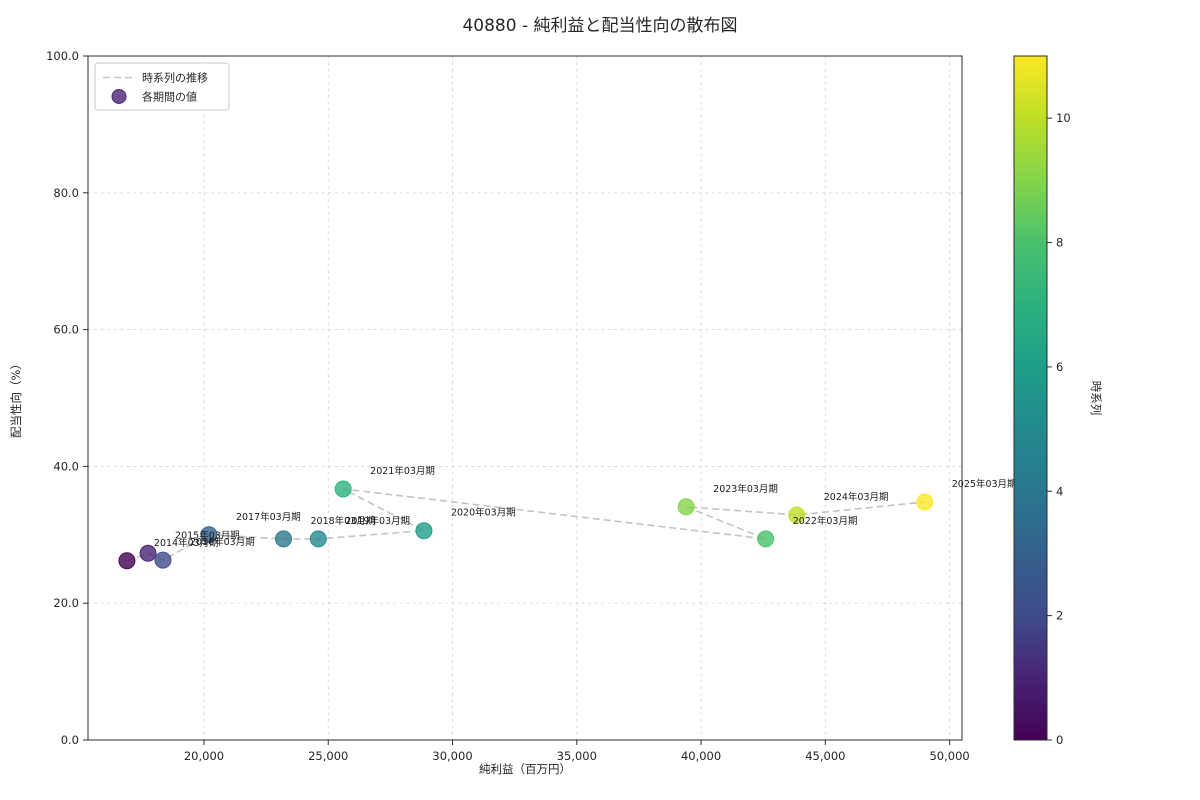 This screenshot has height=800, width=1200. I want to click on point-label: 2016年03月期, so click(222, 542).